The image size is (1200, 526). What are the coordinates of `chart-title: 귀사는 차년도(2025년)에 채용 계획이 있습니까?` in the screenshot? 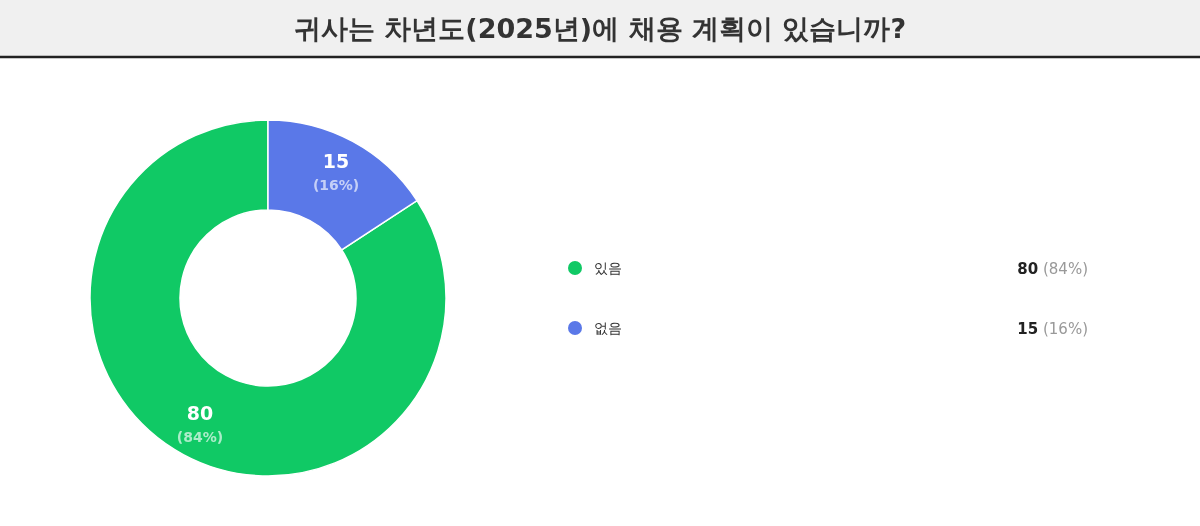 It's located at (600, 28).